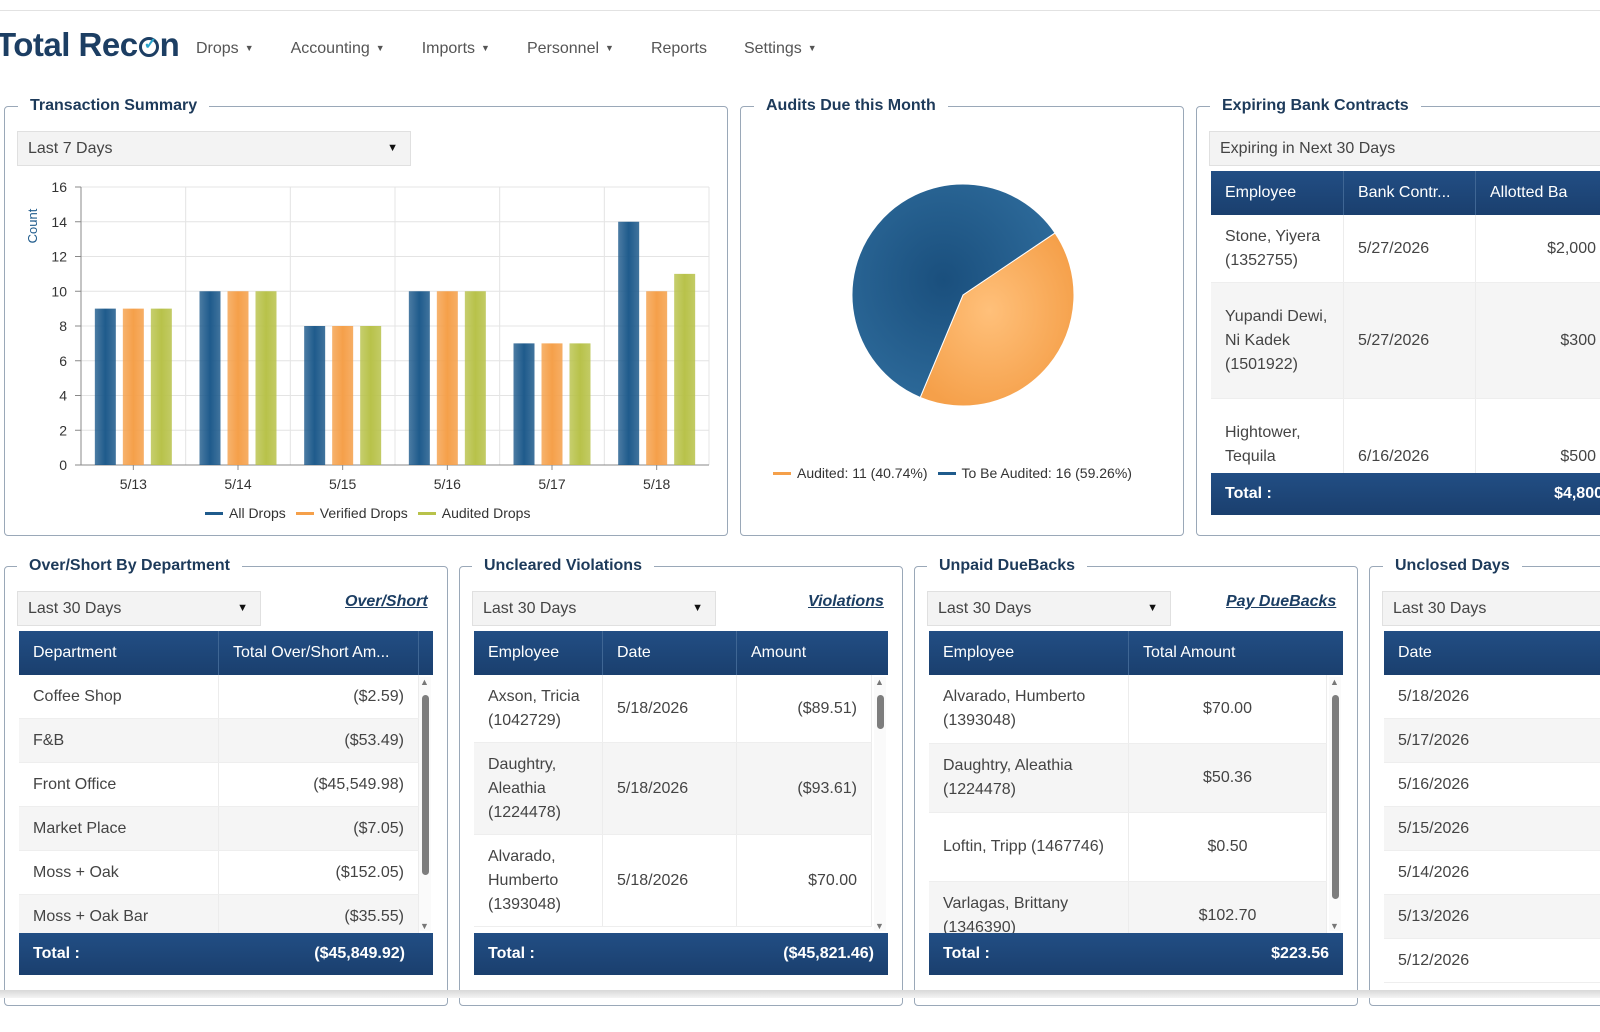 Image resolution: width=1600 pixels, height=1032 pixels. I want to click on table-row: Moss + Oak ($152.05), so click(219, 873).